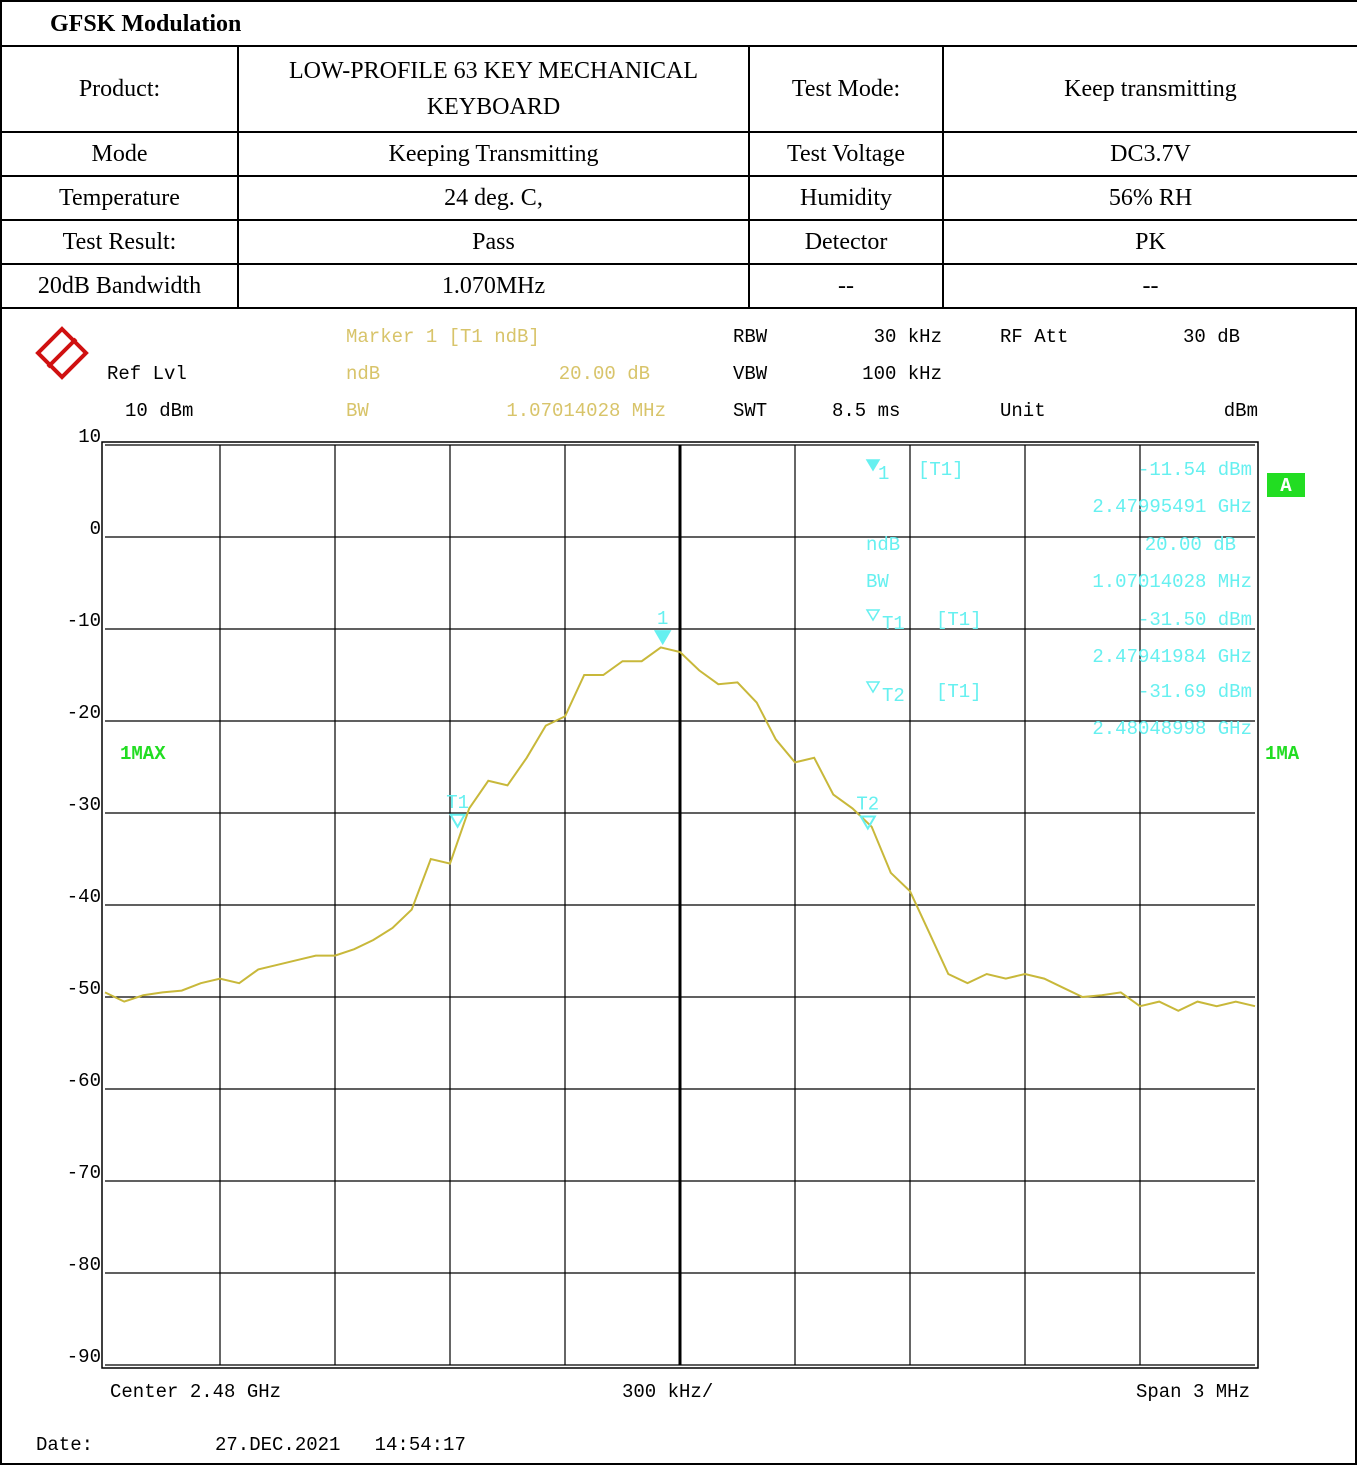 The image size is (1357, 1465). Describe the element at coordinates (750, 374) in the screenshot. I see `header-text: VBW` at that location.